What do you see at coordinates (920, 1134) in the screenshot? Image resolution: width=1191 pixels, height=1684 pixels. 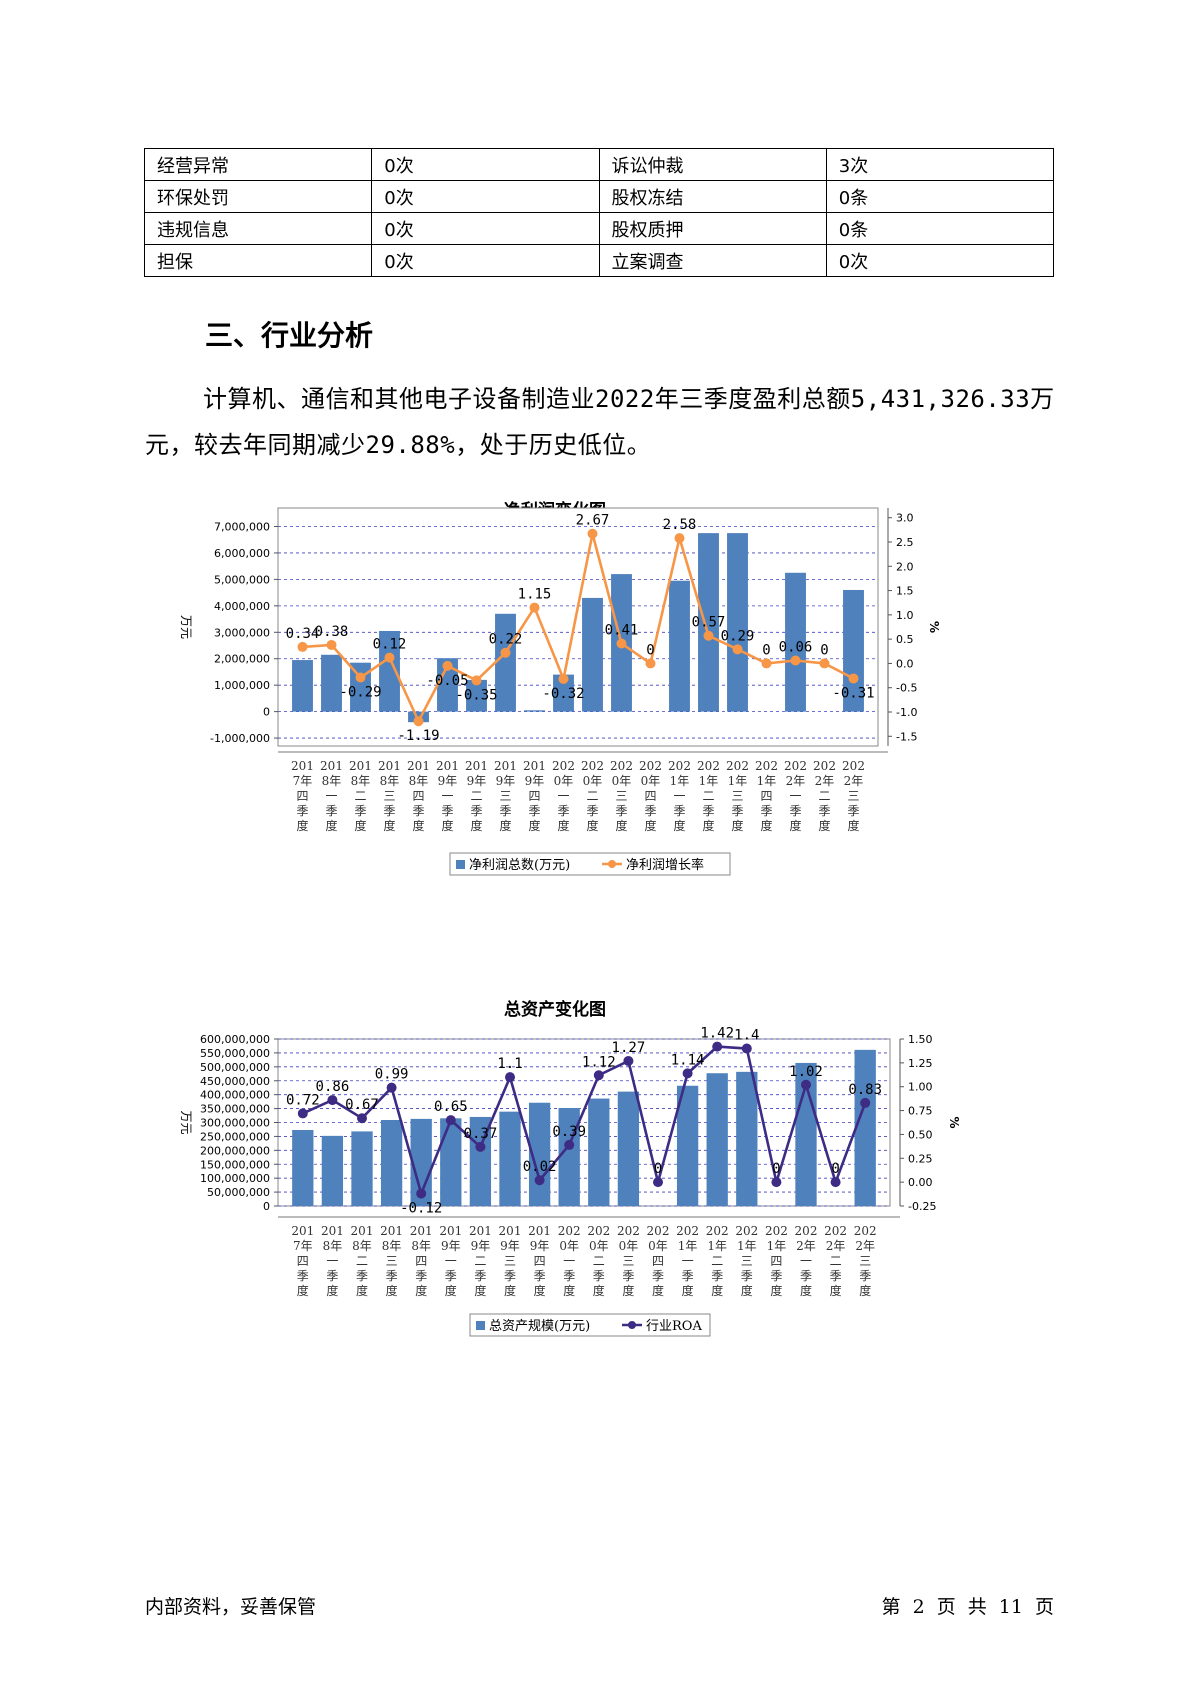 I see `y2-tick-label: 0.50` at bounding box center [920, 1134].